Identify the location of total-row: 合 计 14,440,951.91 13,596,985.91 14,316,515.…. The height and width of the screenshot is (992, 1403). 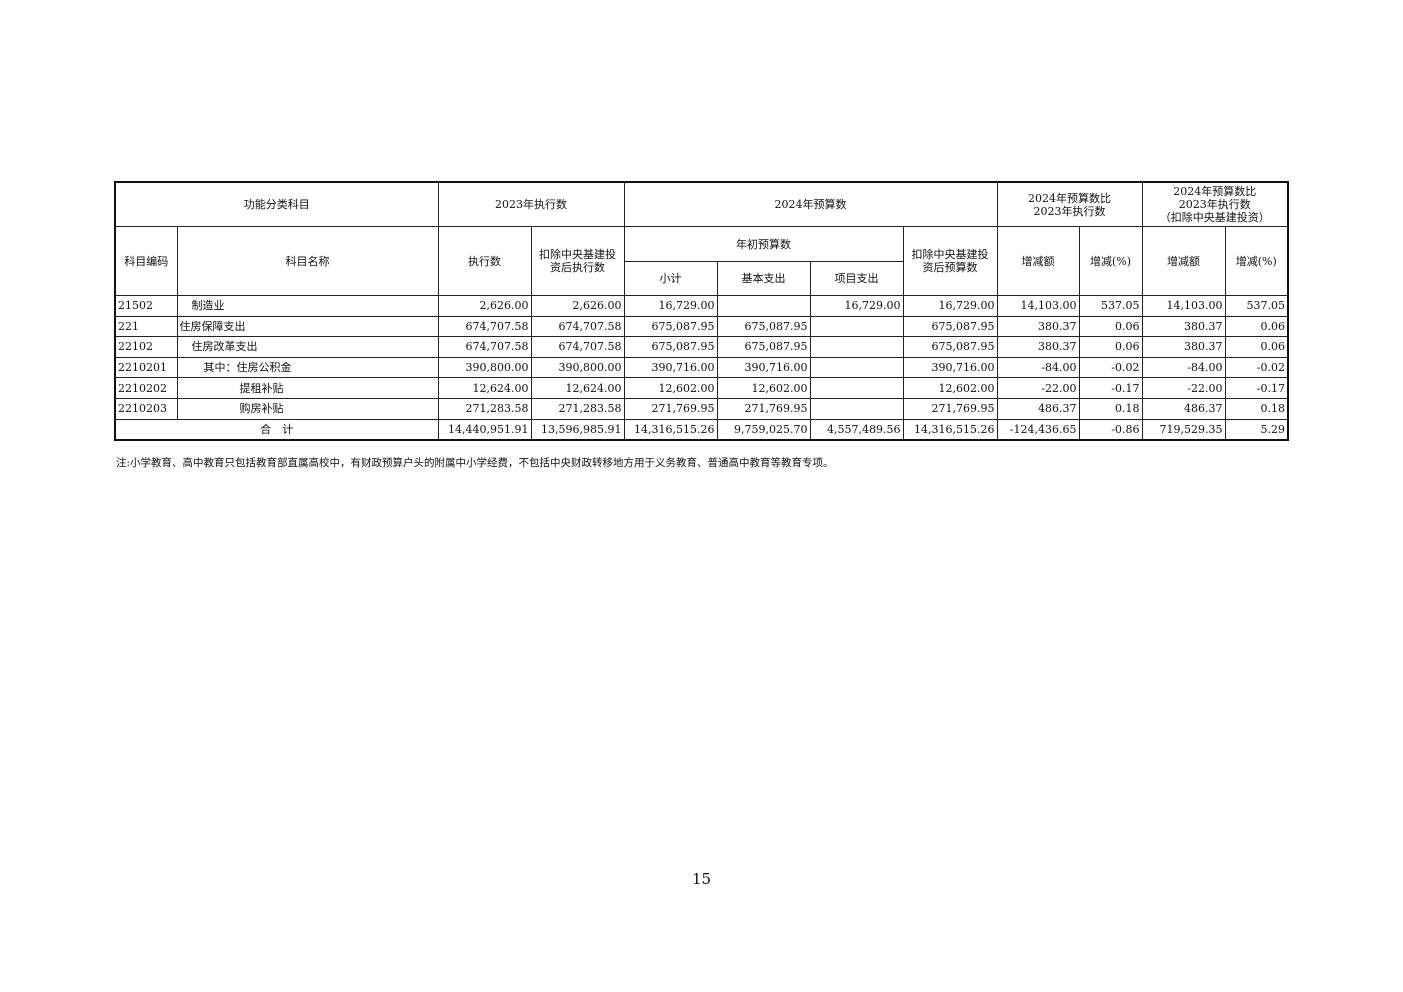
(701, 429).